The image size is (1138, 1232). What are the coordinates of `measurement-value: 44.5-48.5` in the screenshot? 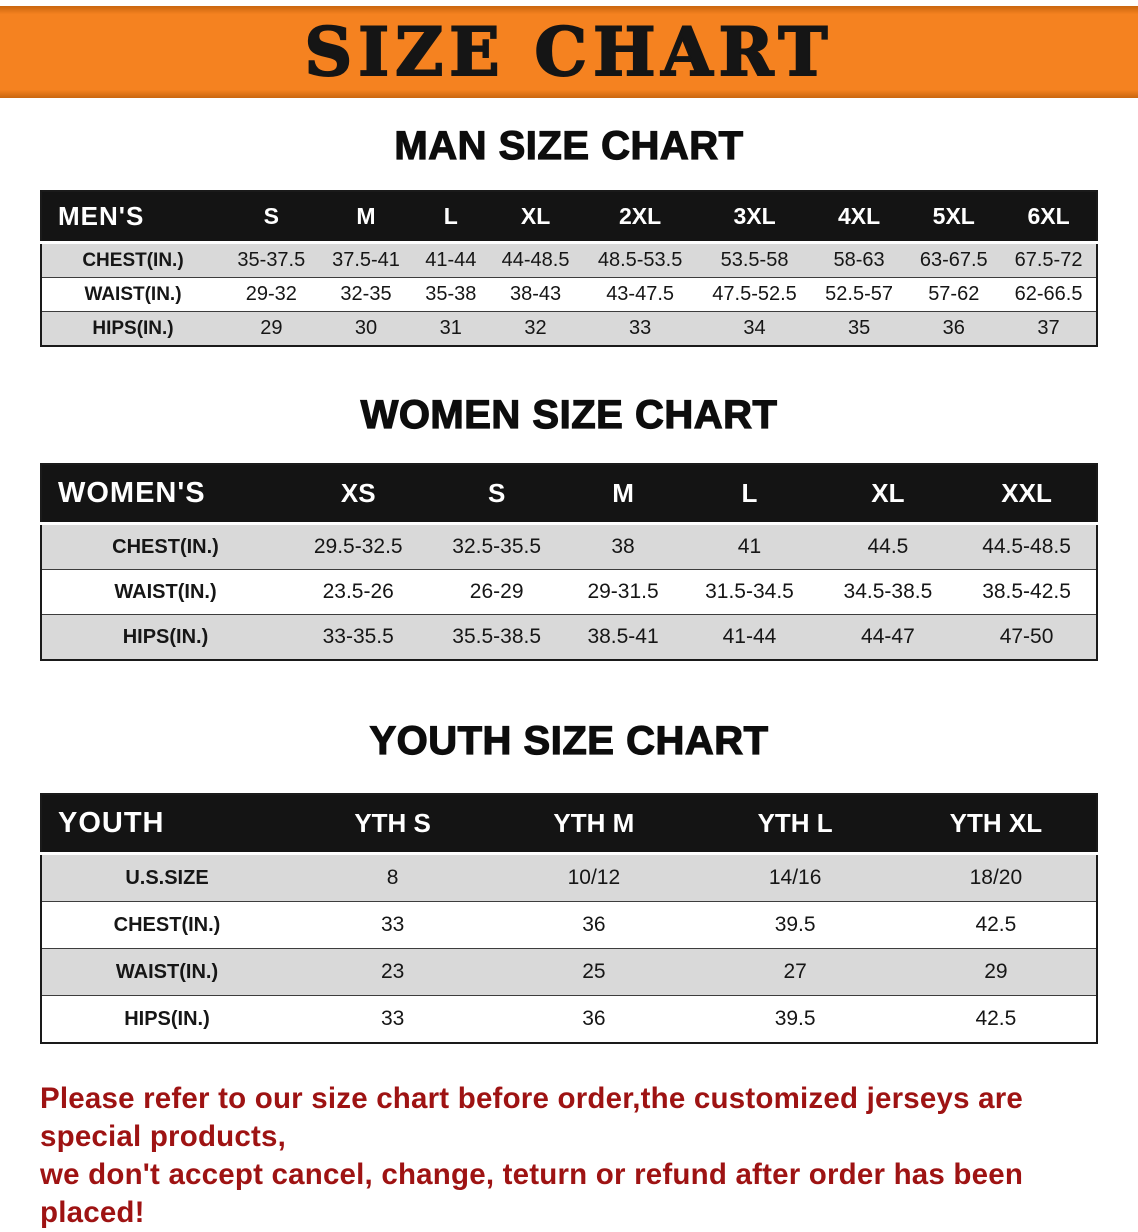 It's located at (1026, 546).